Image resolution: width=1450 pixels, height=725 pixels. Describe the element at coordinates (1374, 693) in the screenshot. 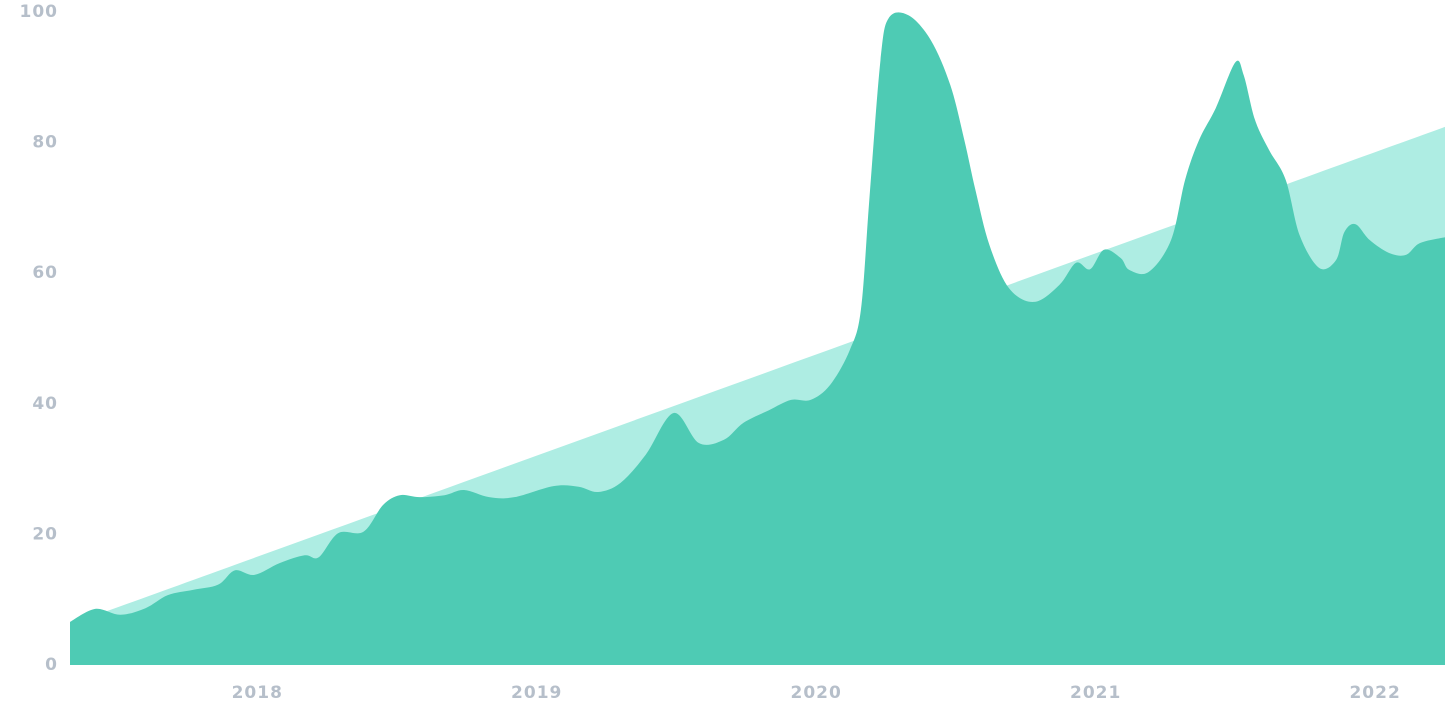

I see `x-tick-label: 2022` at that location.